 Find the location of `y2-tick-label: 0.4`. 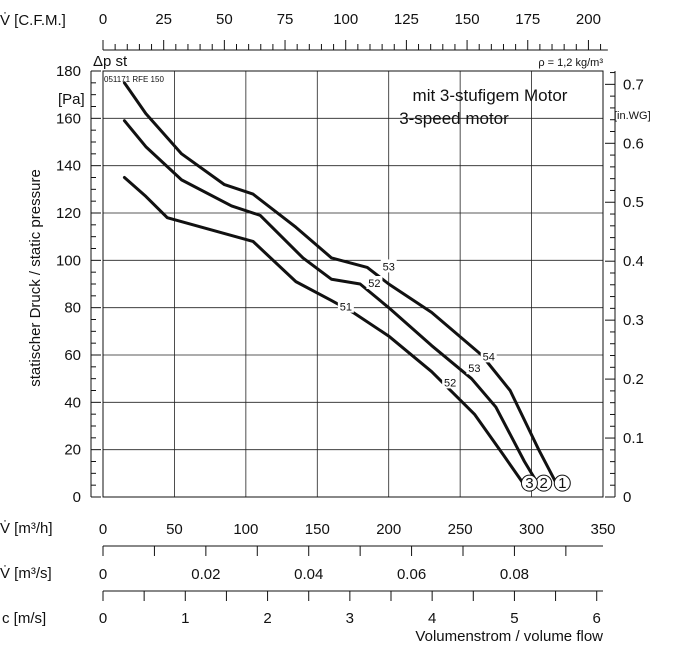

y2-tick-label: 0.4 is located at coordinates (633, 261).